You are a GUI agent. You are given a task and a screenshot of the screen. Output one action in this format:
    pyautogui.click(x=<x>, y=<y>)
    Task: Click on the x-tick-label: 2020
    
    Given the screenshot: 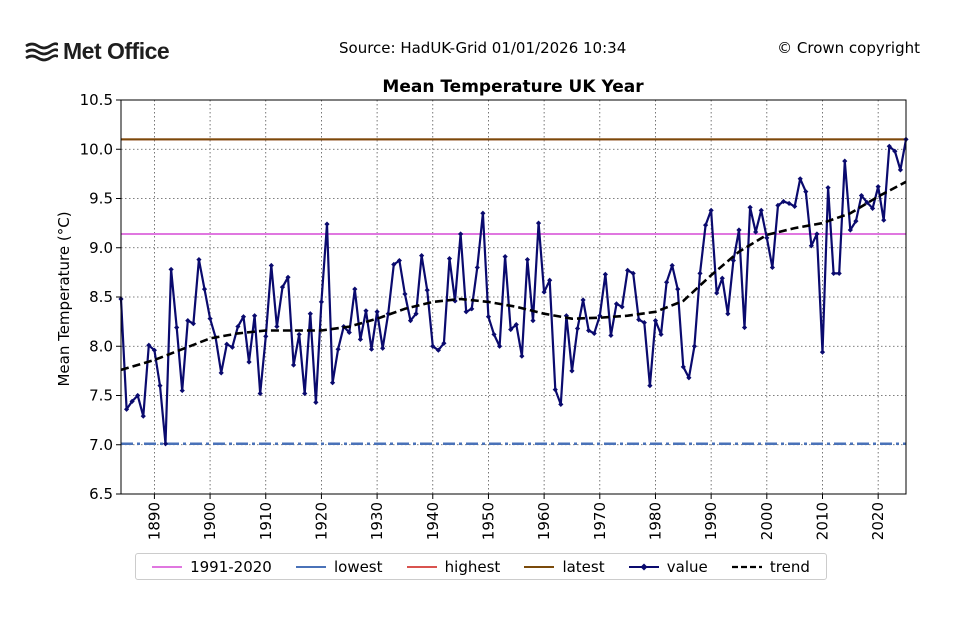 What is the action you would take?
    pyautogui.click(x=878, y=521)
    